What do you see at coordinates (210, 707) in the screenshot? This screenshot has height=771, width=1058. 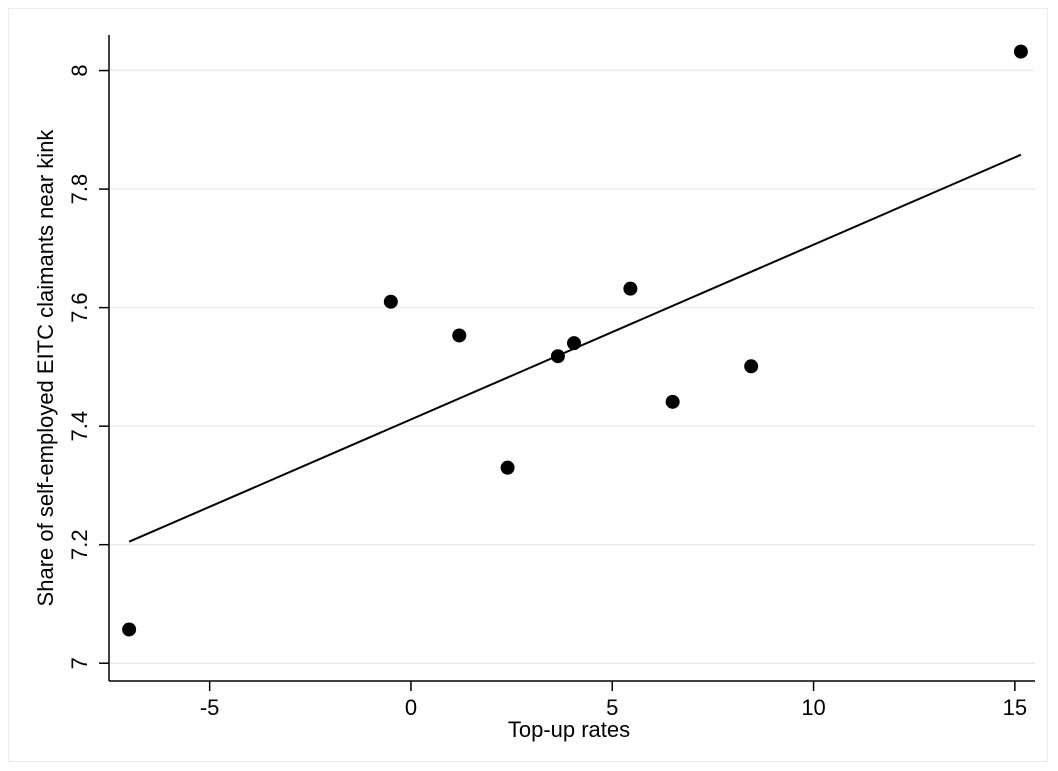 I see `x-tick-label: -5` at bounding box center [210, 707].